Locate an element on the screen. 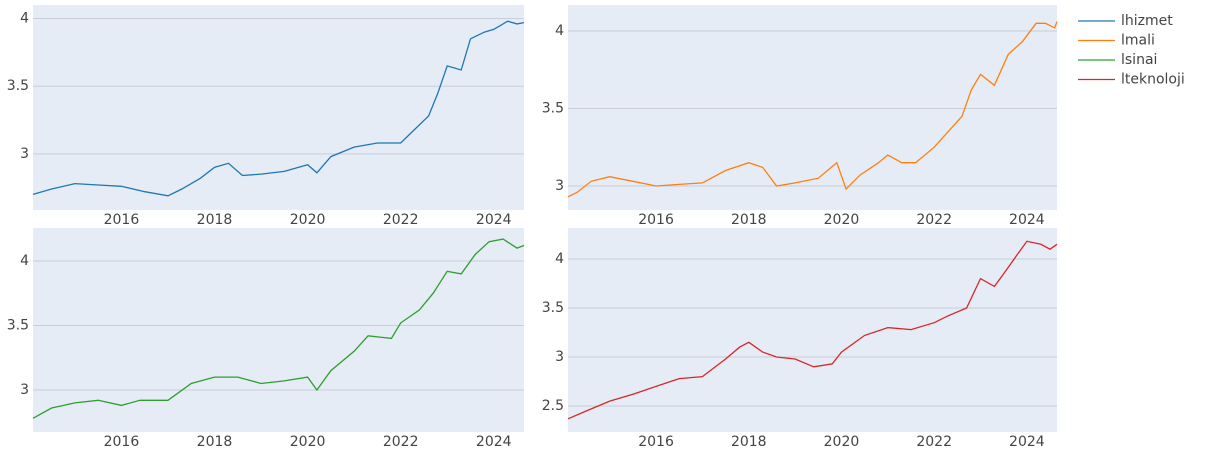  legend-label: lteknoloji is located at coordinates (1153, 80).